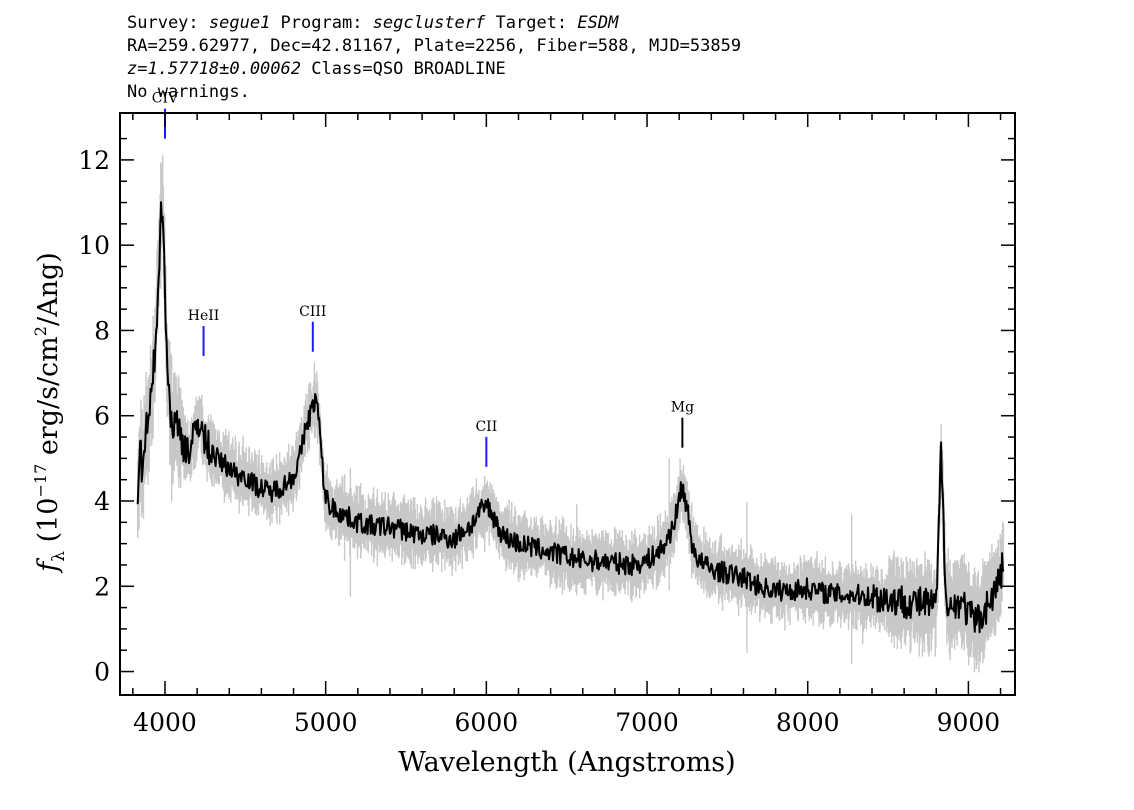 Image resolution: width=1134 pixels, height=810 pixels. What do you see at coordinates (969, 722) in the screenshot?
I see `x-tick-label: 9000` at bounding box center [969, 722].